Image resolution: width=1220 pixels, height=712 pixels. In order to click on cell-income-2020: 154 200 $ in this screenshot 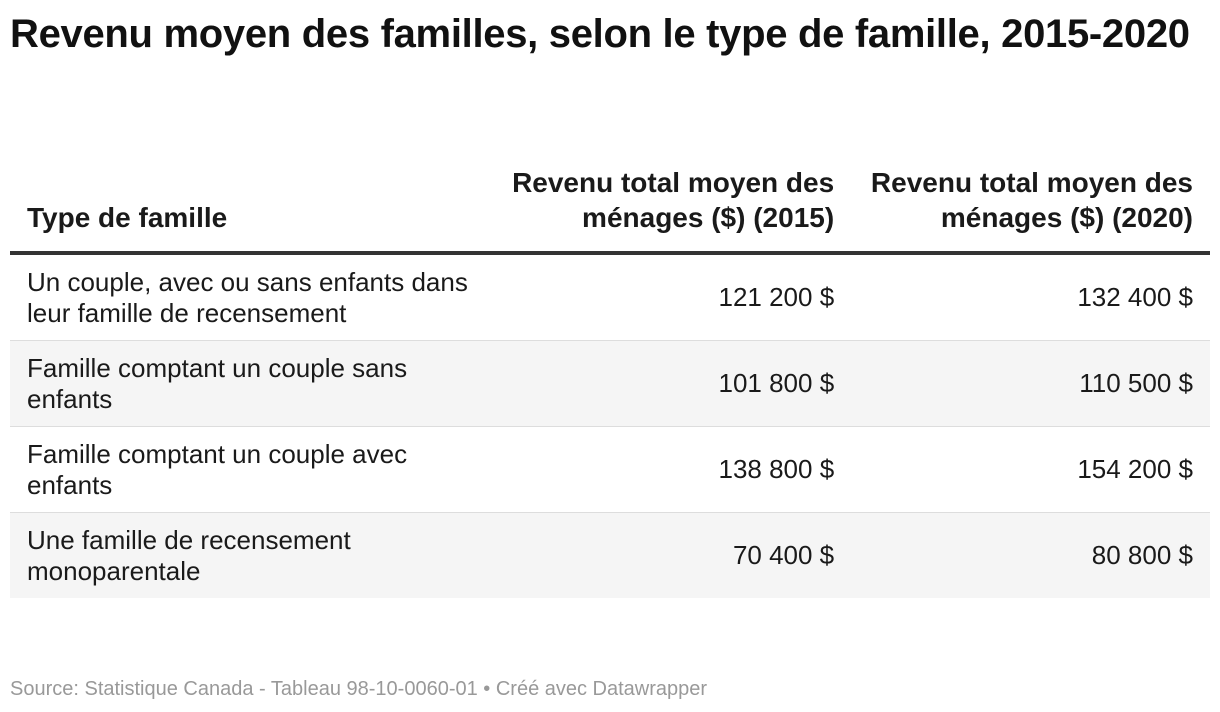, I will do `click(1022, 469)`.